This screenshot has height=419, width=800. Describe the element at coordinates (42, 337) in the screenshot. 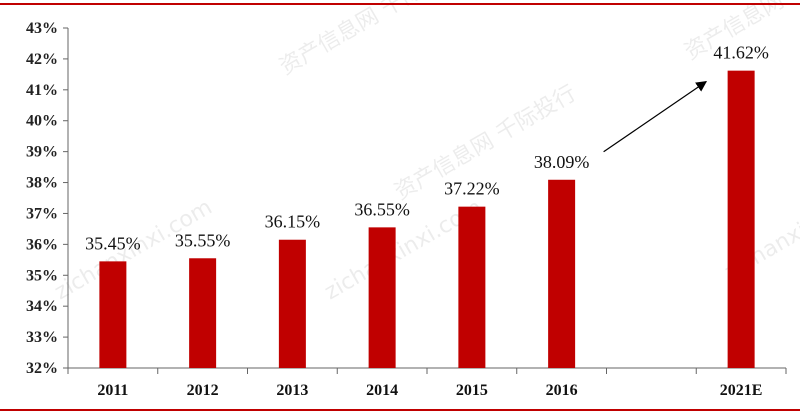

I see `y-tick-label: 33%` at that location.